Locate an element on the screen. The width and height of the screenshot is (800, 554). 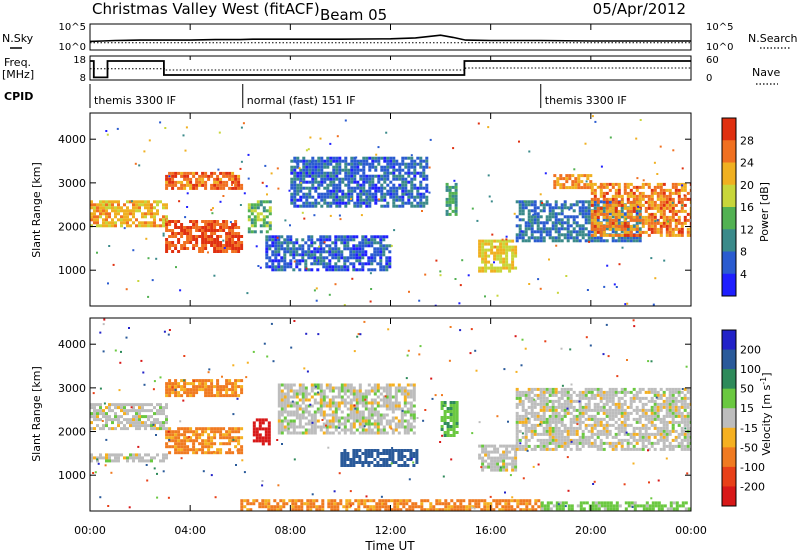
station-title: Christmas Valley West (fitACF) is located at coordinates (206, 9).